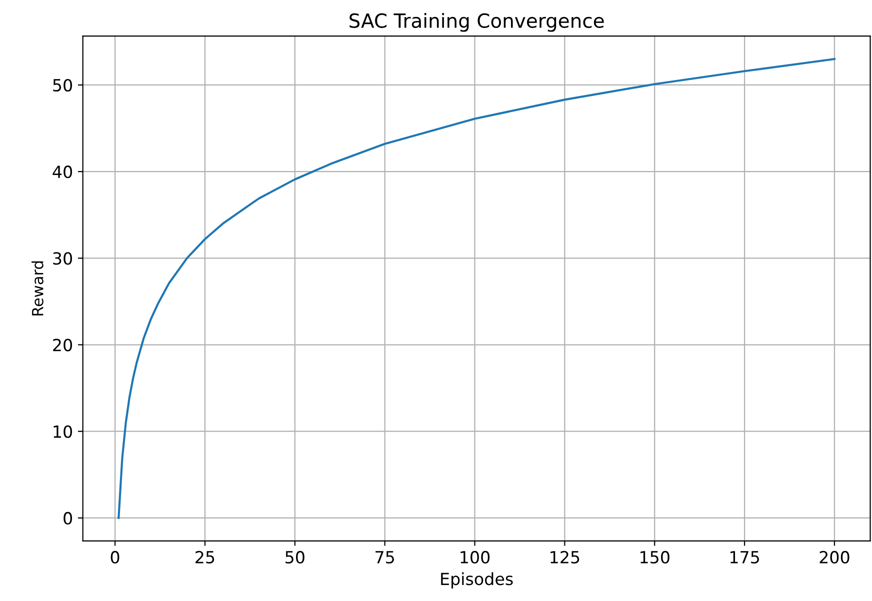  What do you see at coordinates (62, 172) in the screenshot?
I see `y-tick-label: 40` at bounding box center [62, 172].